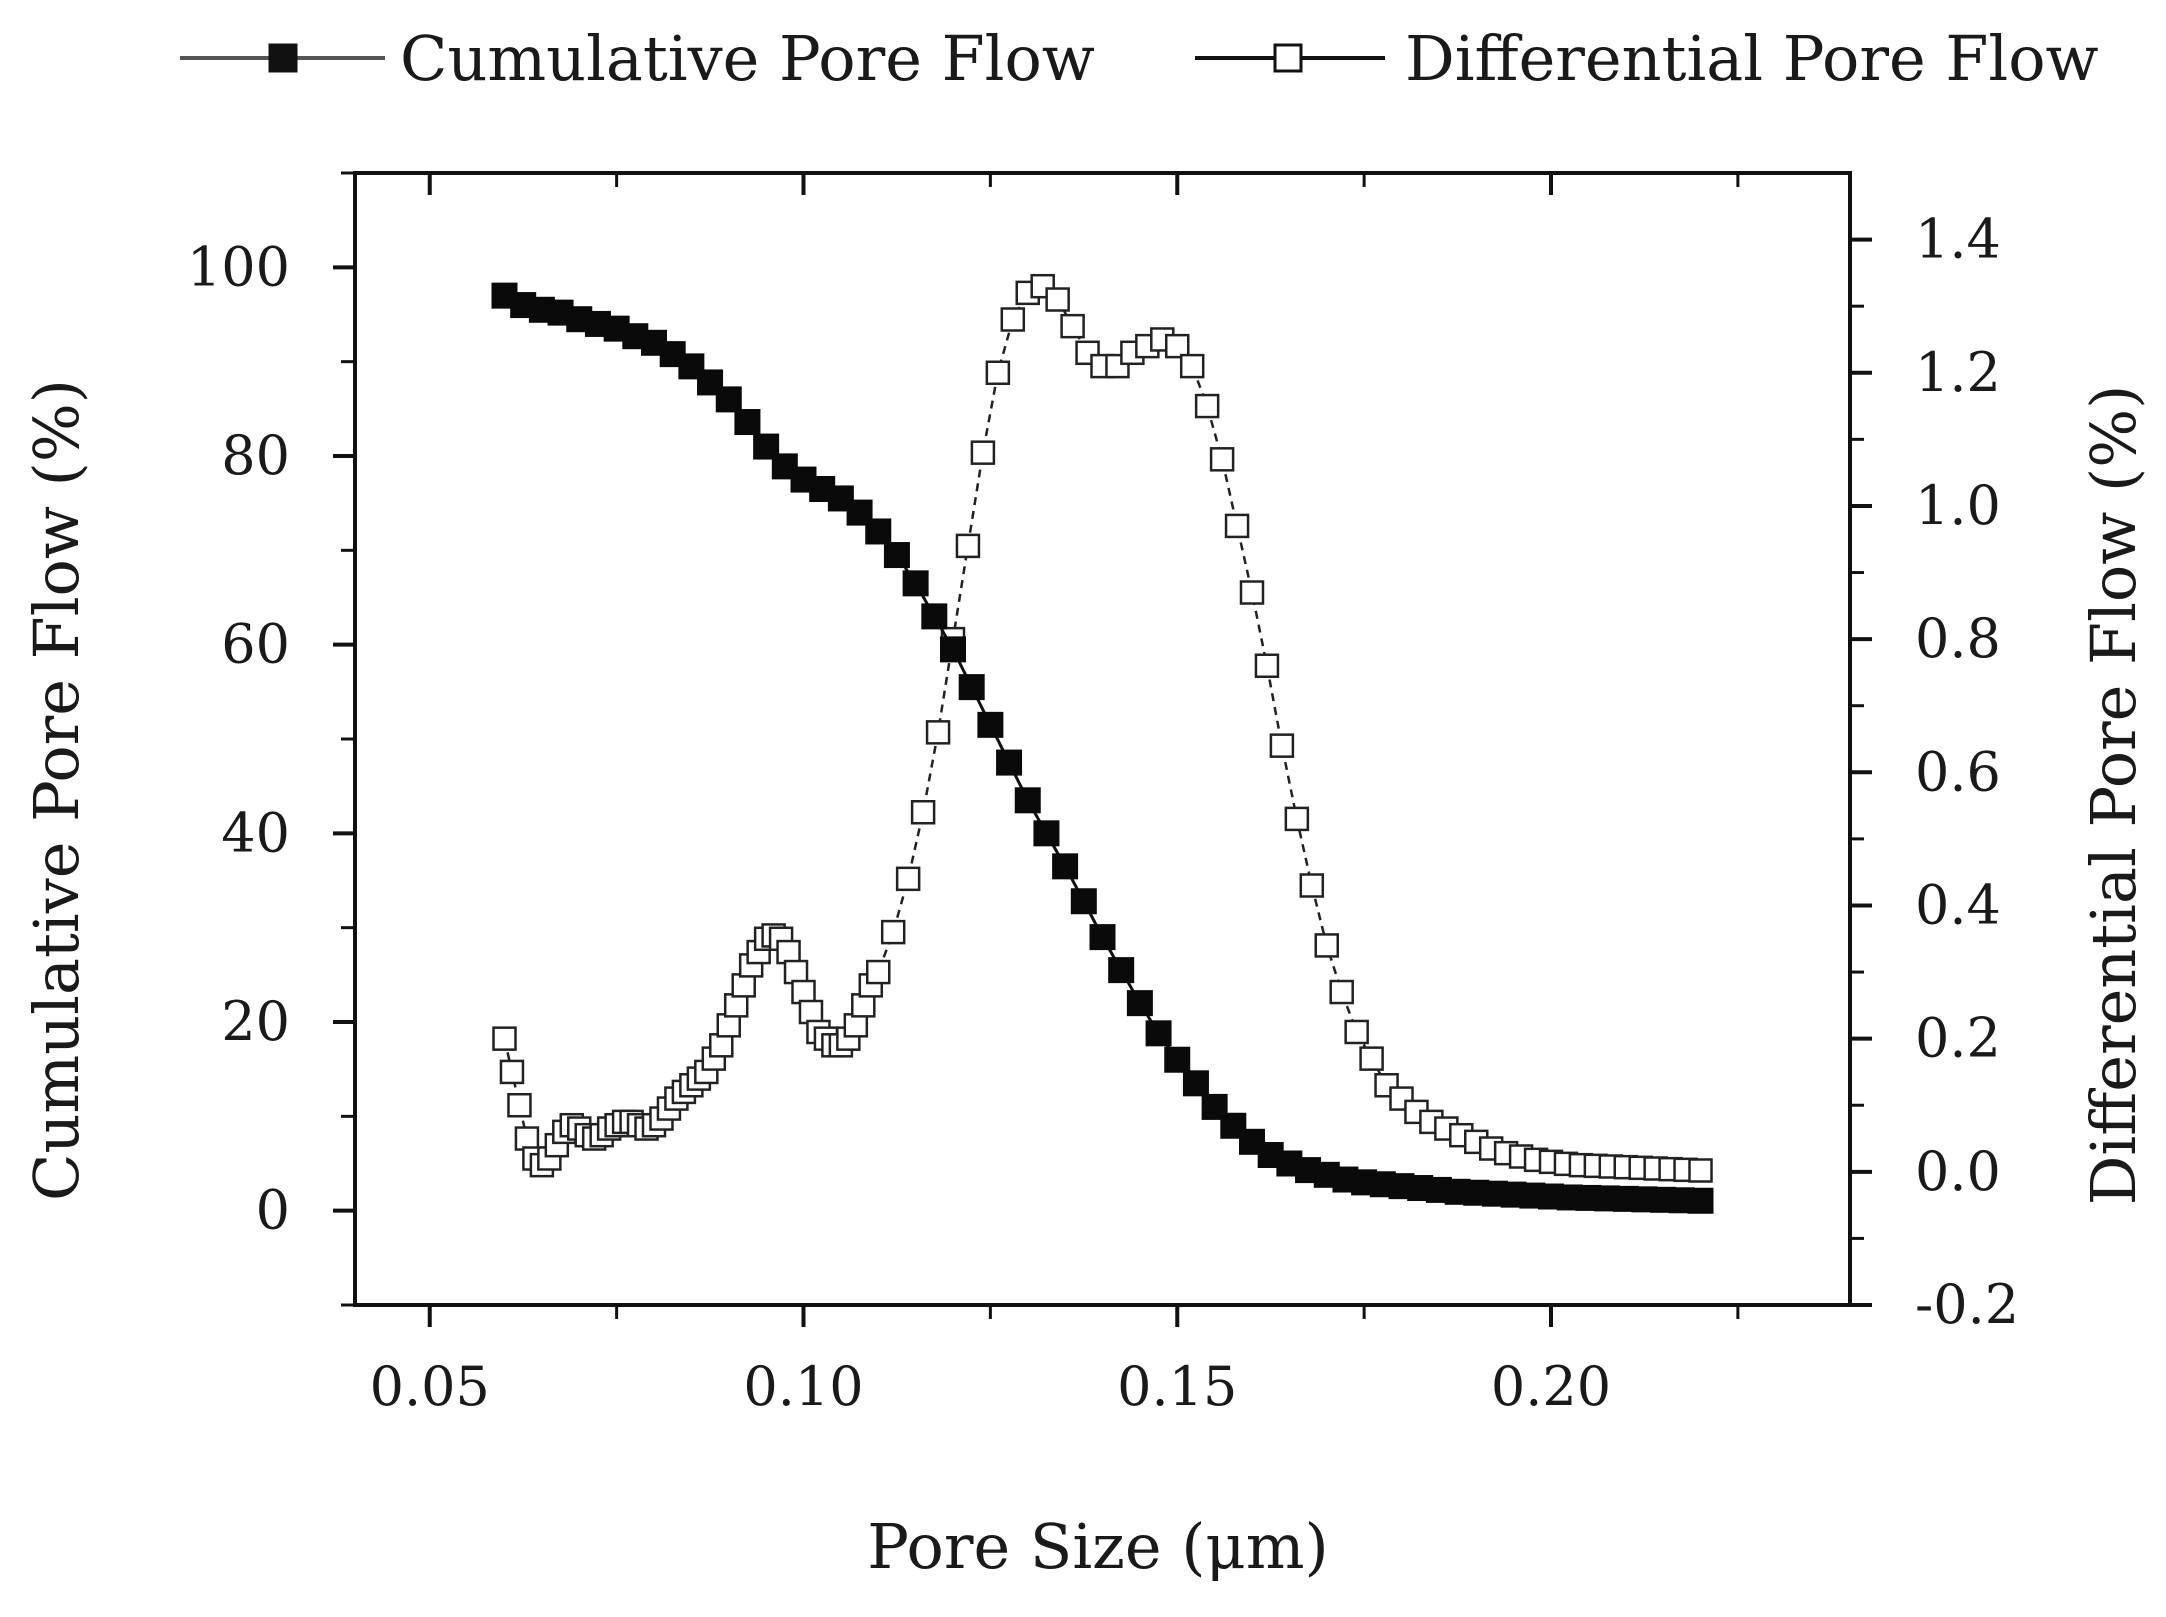 The height and width of the screenshot is (1617, 2166). What do you see at coordinates (1752, 58) in the screenshot?
I see `legend-differential-label: Differential Pore Flow` at bounding box center [1752, 58].